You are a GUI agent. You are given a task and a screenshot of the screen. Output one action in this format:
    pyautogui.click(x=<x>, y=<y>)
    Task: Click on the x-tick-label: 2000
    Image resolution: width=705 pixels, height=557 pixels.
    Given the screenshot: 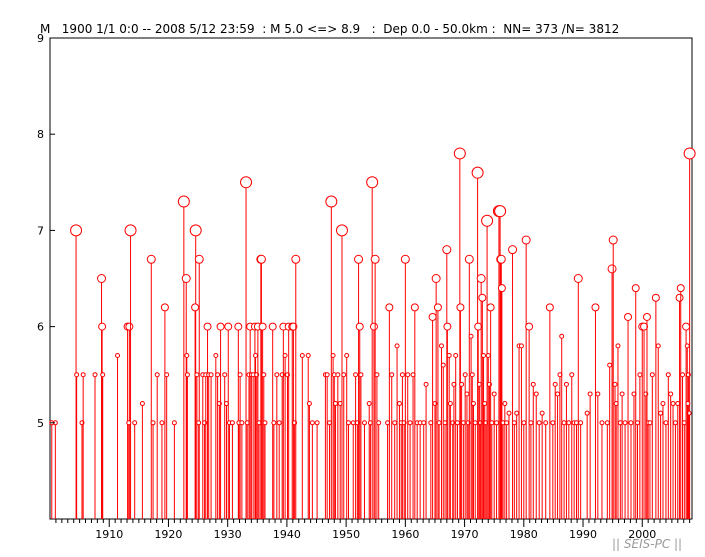 What is the action you would take?
    pyautogui.click(x=642, y=534)
    